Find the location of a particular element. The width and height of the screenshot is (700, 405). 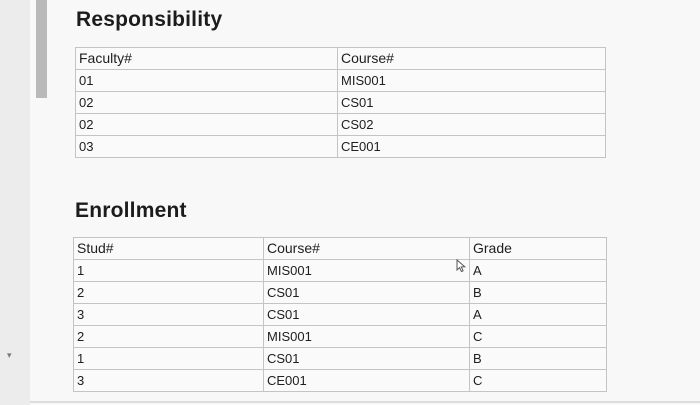

table-row: 03 CE001 is located at coordinates (340, 146).